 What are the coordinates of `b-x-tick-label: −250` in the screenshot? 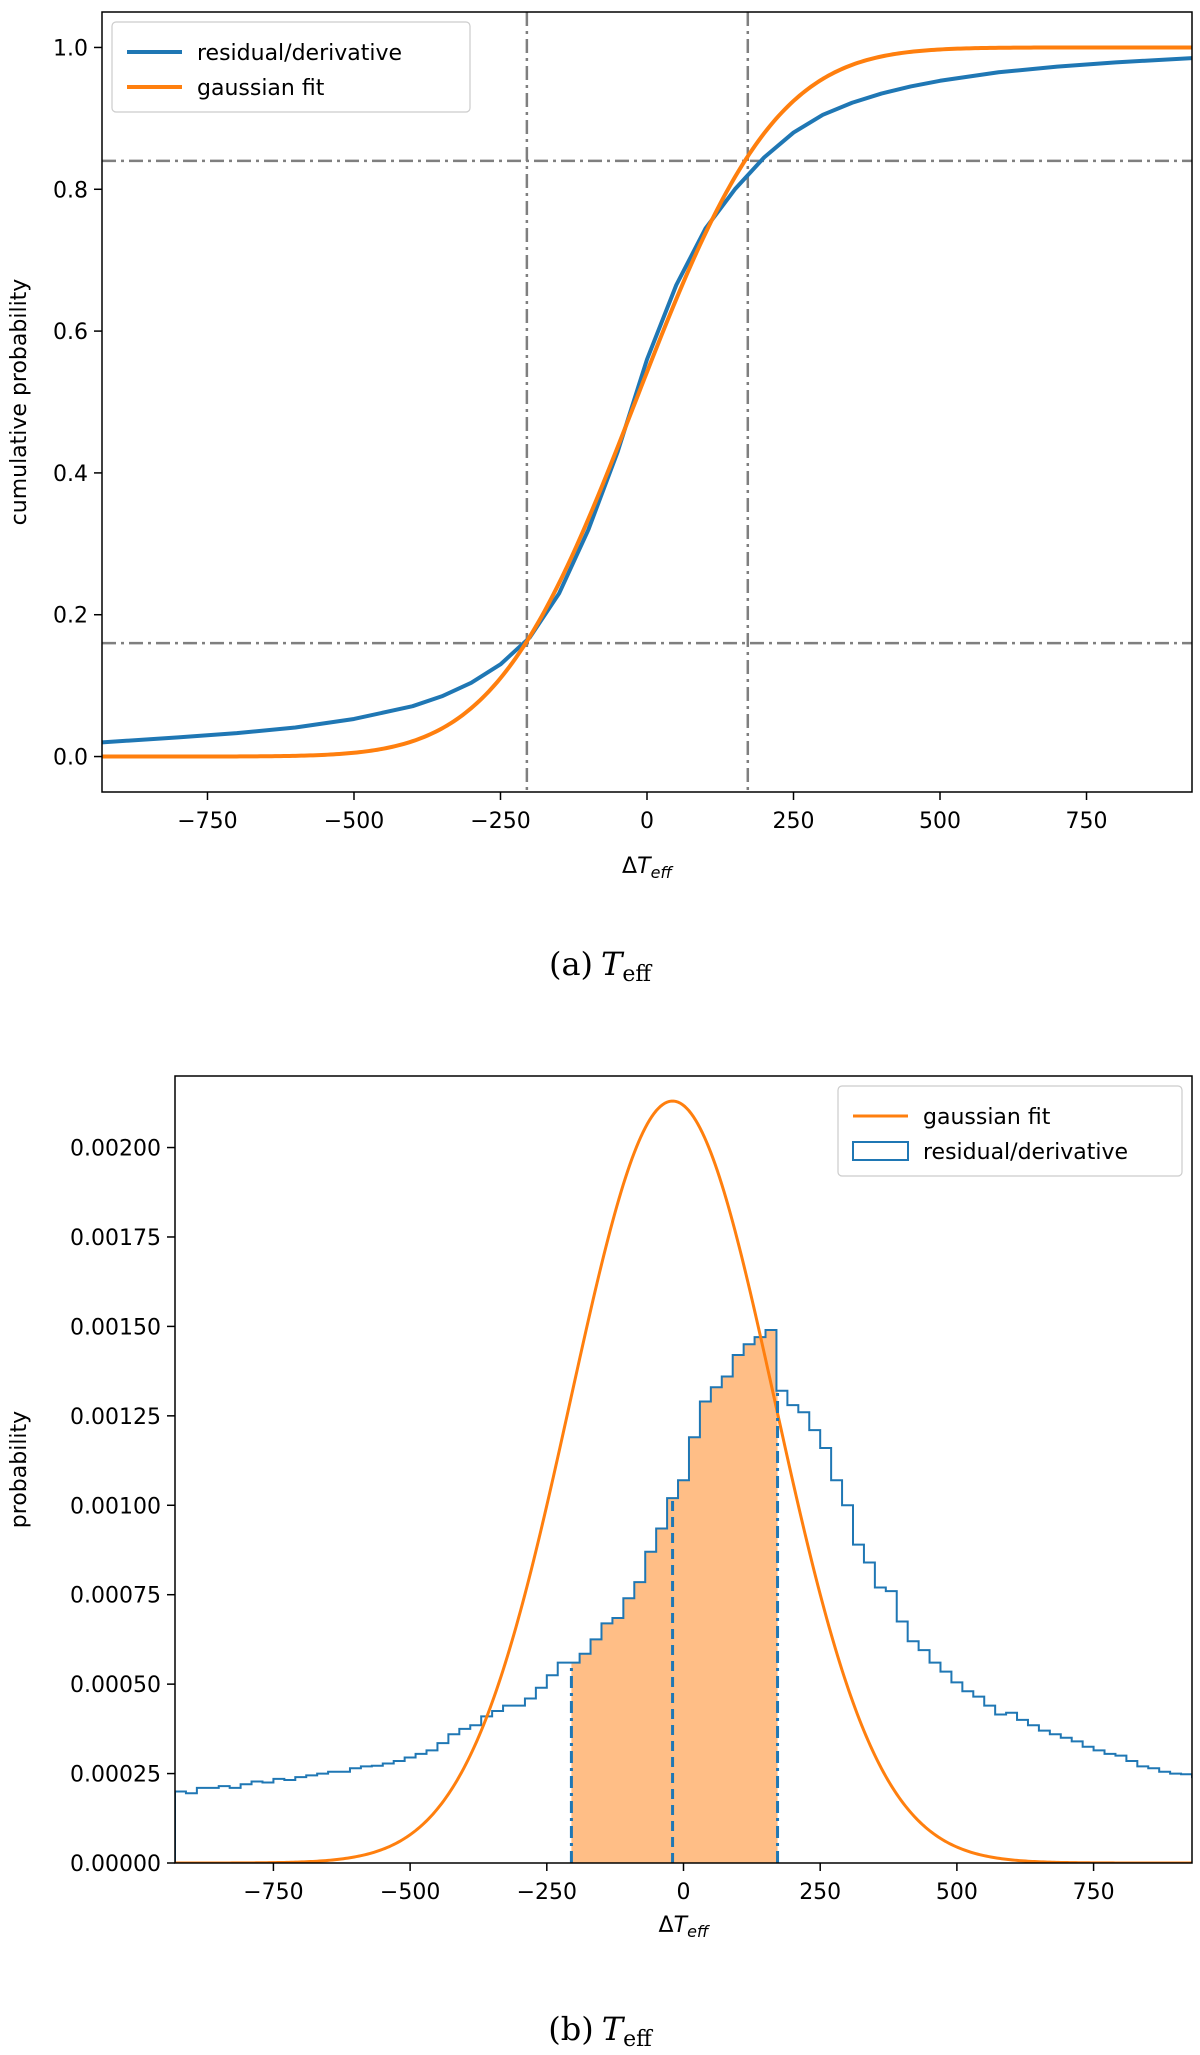 It's located at (547, 1892).